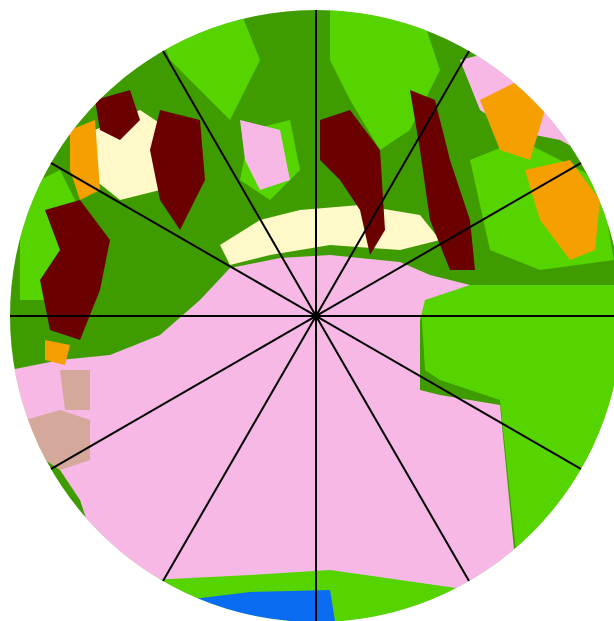 This screenshot has width=614, height=621. I want to click on grassland, so click(385, 80).